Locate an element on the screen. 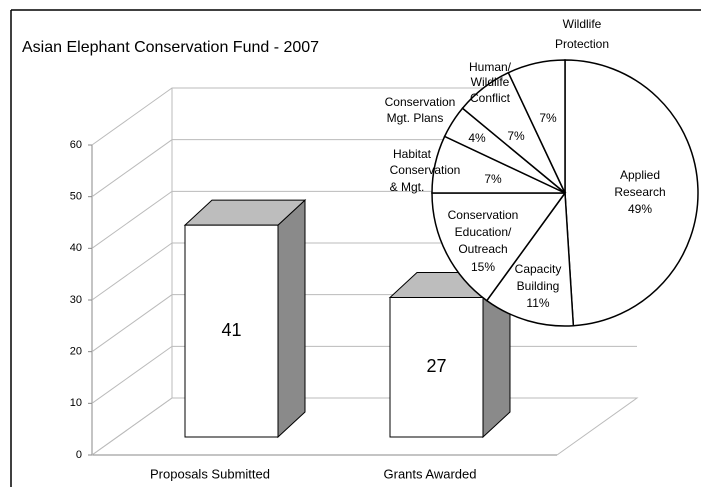  y-tick-label: 0 is located at coordinates (79, 455).